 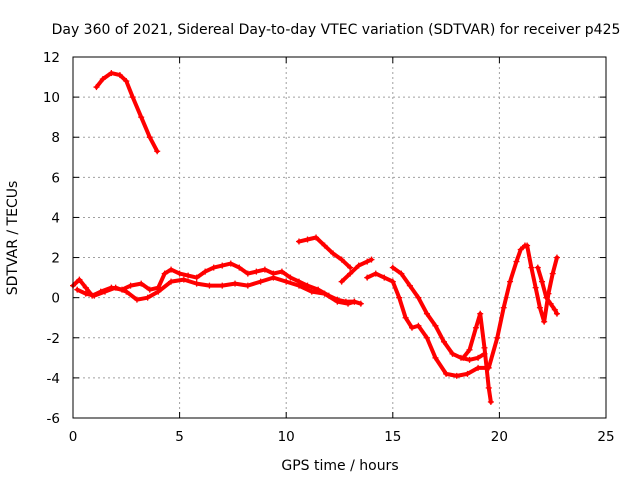 I want to click on x-tick-label: 0, so click(x=73, y=437).